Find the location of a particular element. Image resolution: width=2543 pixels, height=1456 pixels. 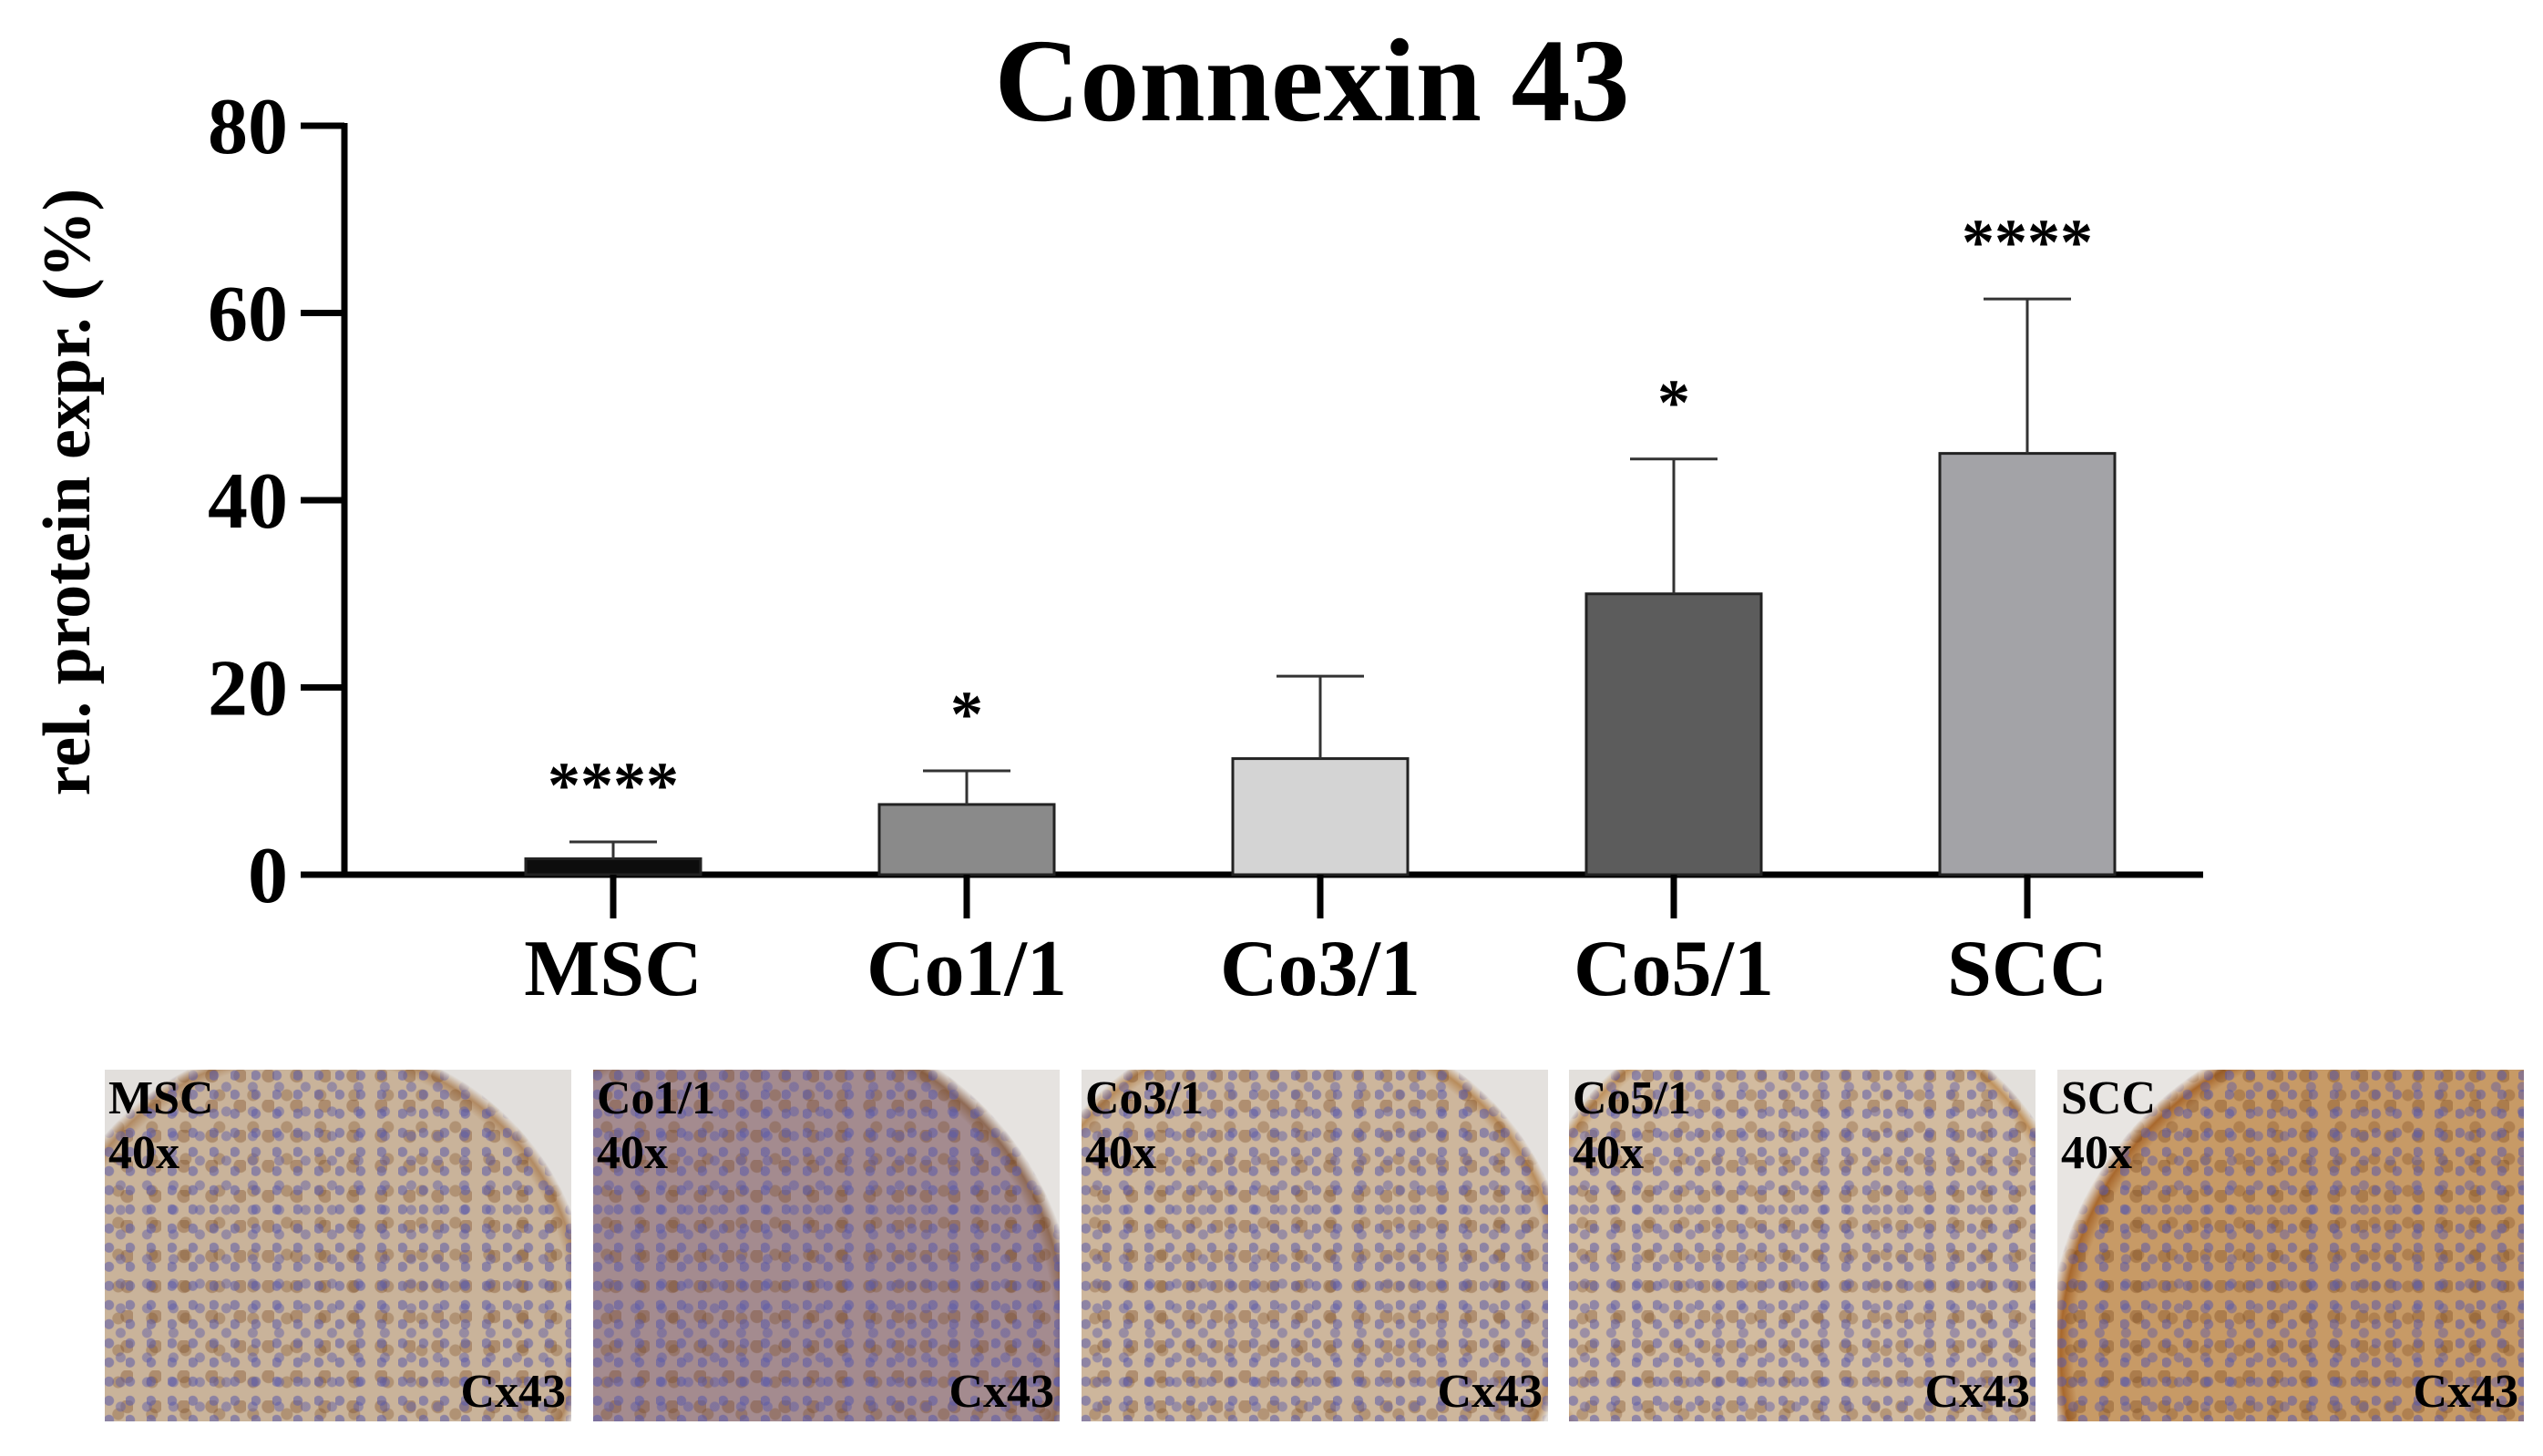

micrograph-panel: MSC 40x Cx43 is located at coordinates (338, 1246).